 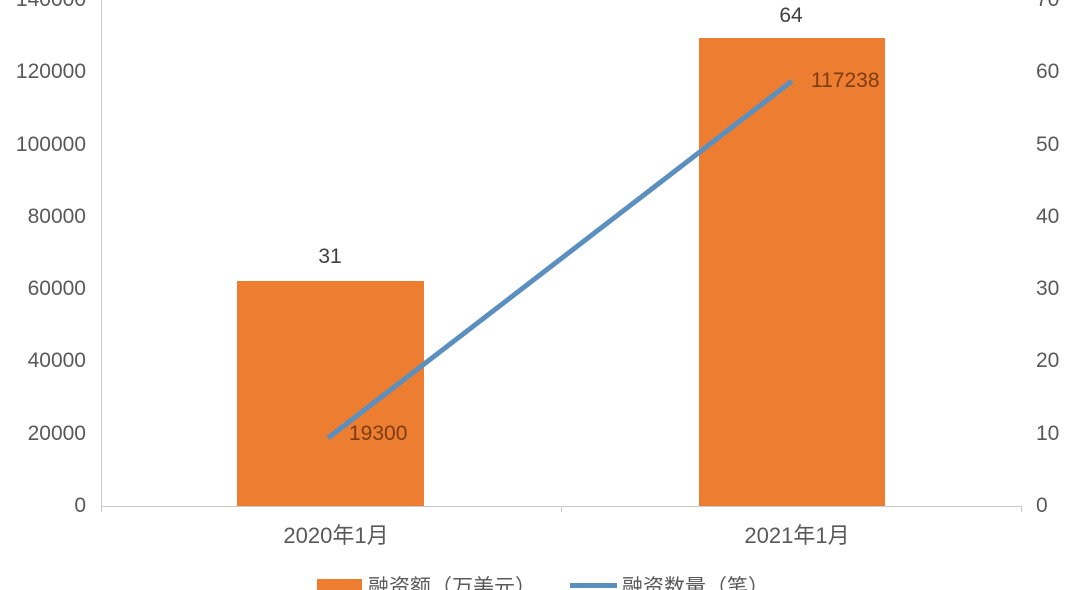 I want to click on line-label-2020: 19300, so click(x=378, y=433).